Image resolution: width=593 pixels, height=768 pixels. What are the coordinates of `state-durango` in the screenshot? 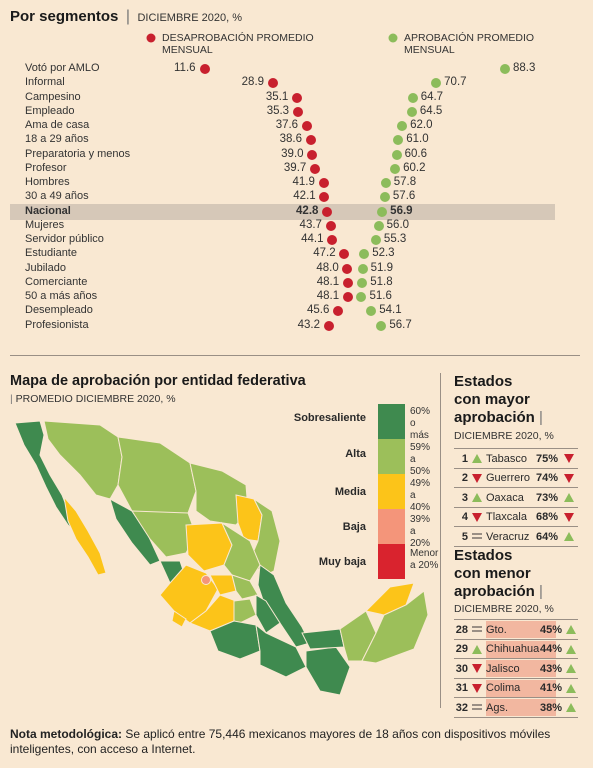 It's located at (164, 534).